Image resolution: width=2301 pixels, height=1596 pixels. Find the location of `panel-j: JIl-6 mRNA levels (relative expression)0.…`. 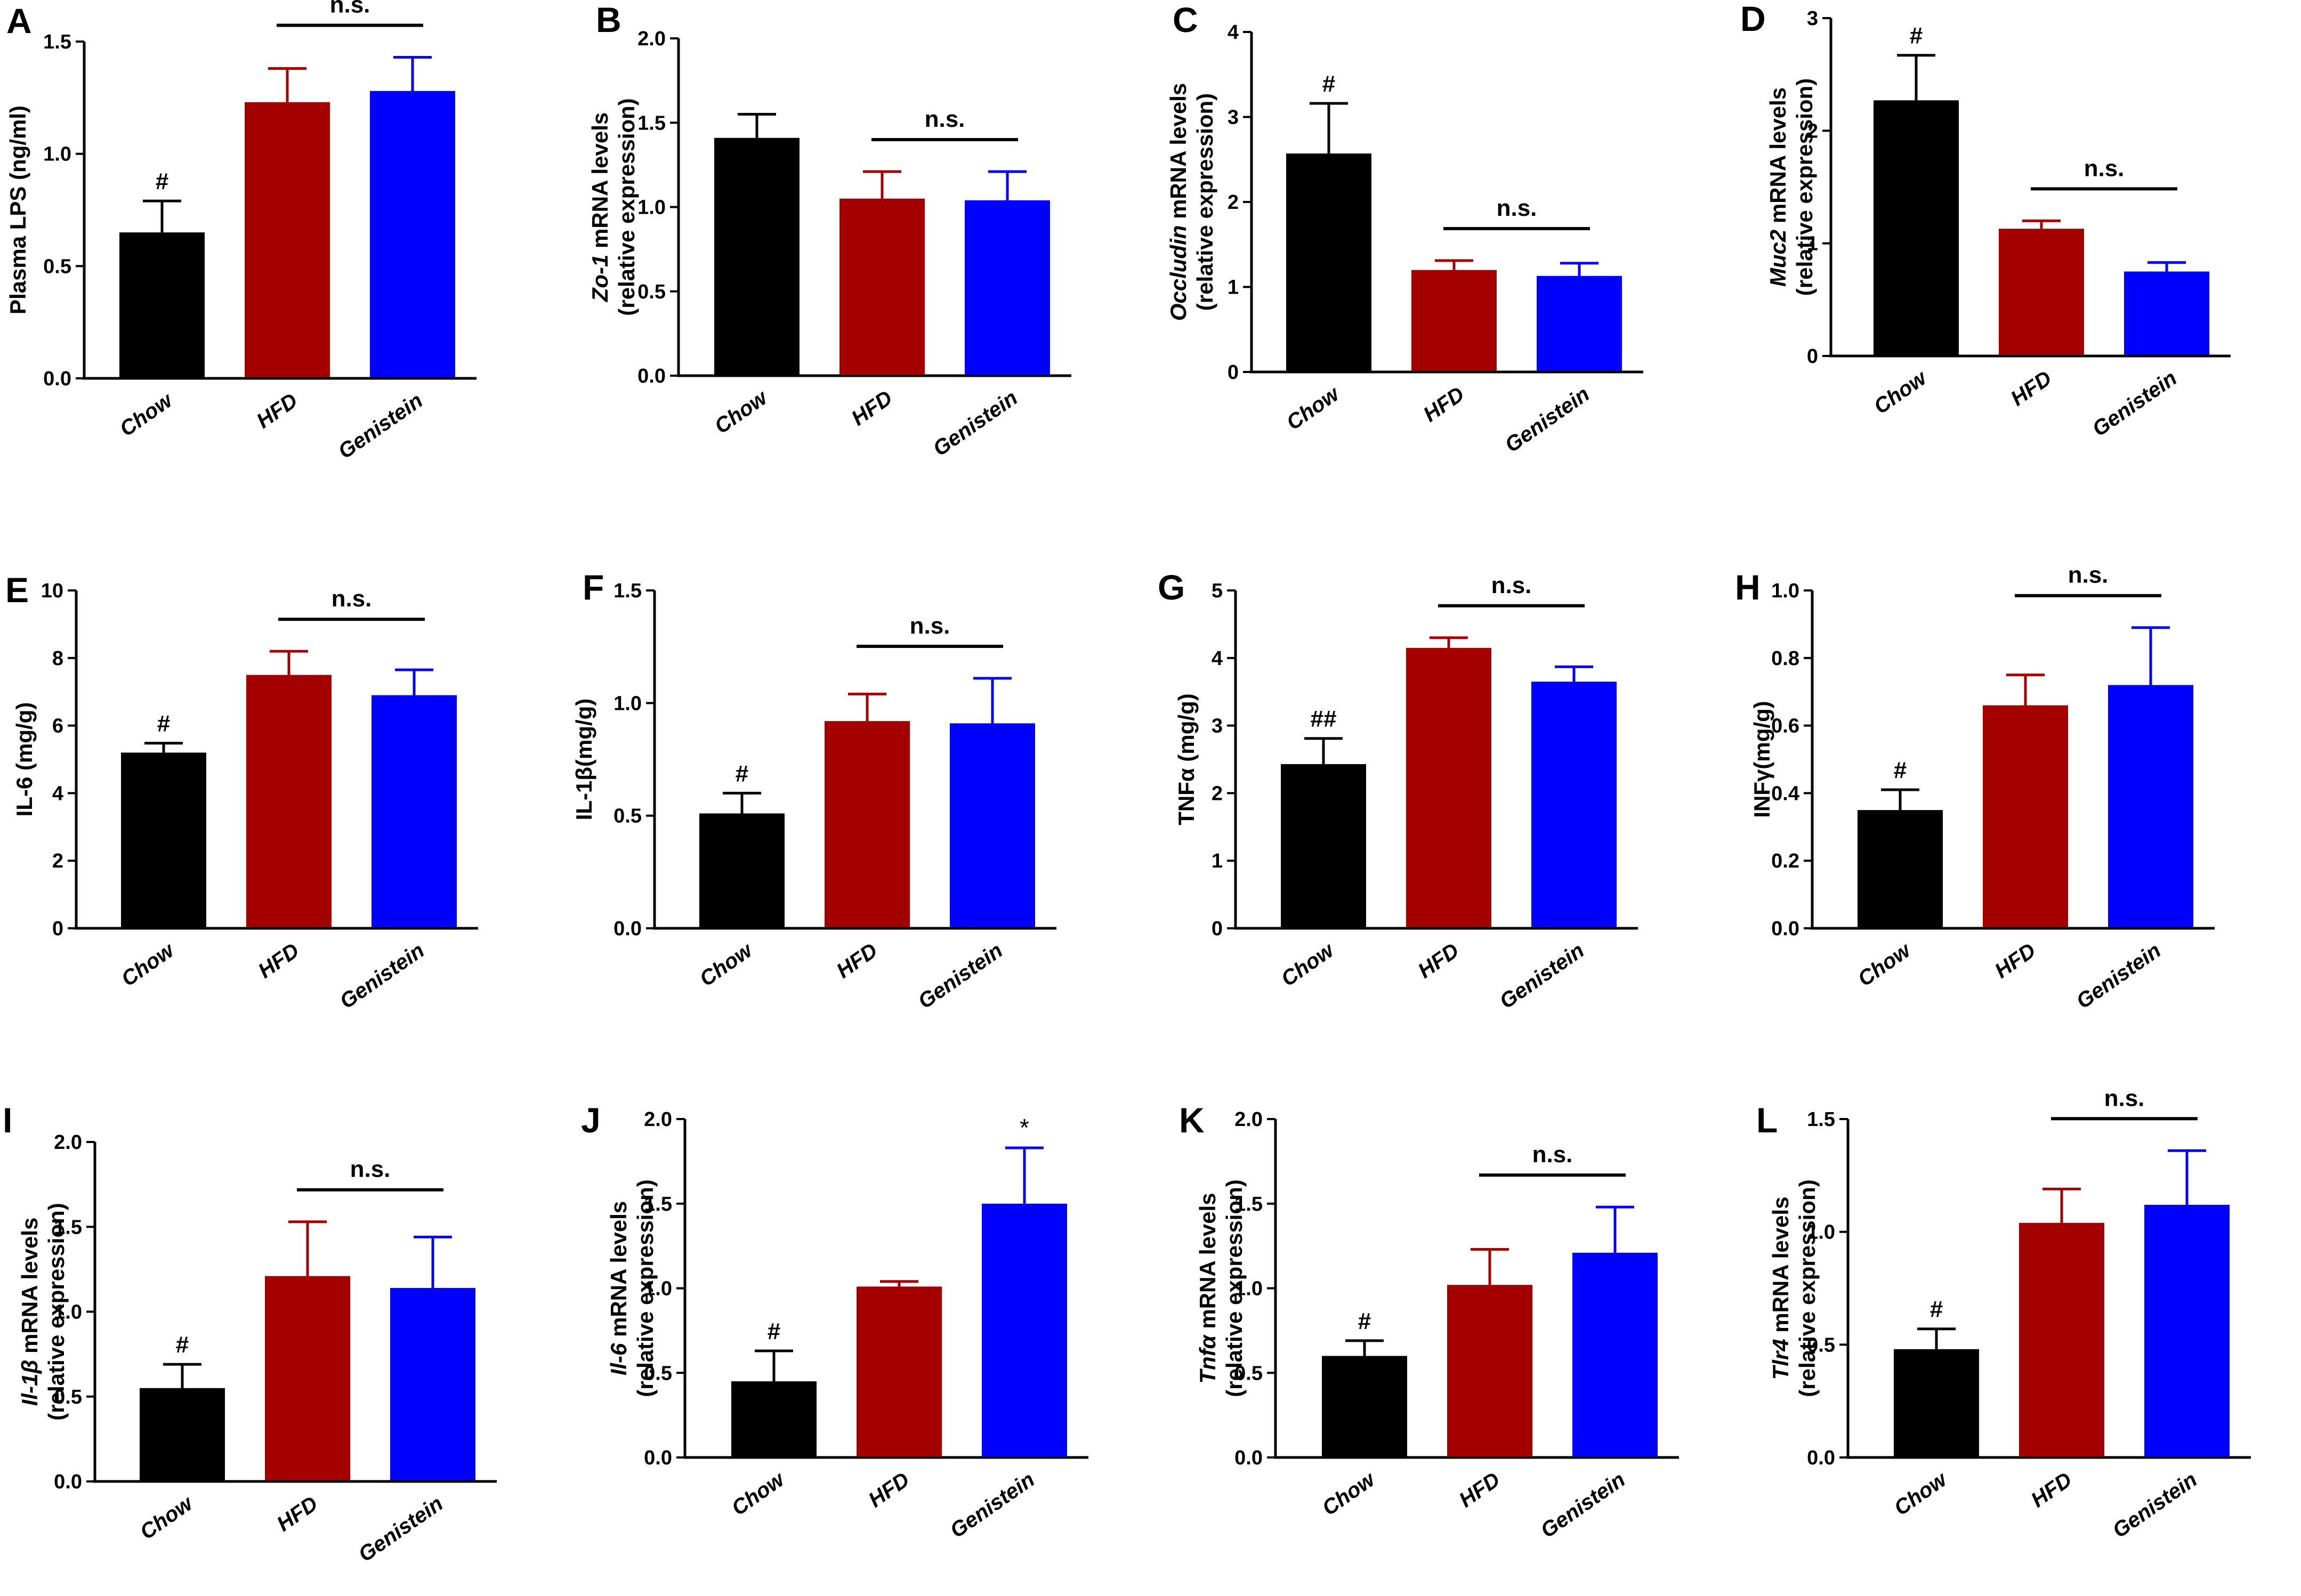

panel-j: JIl-6 mRNA levels (relative expression)0.… is located at coordinates (835, 1321).